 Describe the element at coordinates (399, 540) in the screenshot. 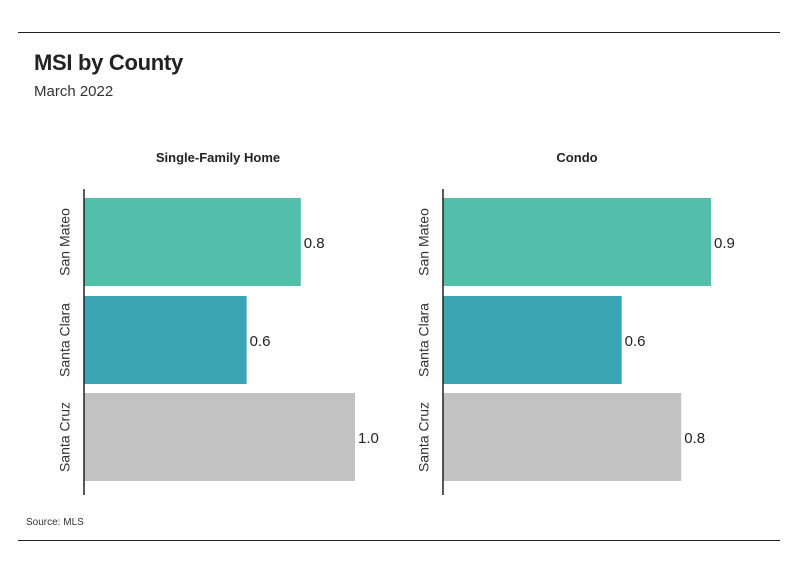

I see `bottom-rule` at that location.